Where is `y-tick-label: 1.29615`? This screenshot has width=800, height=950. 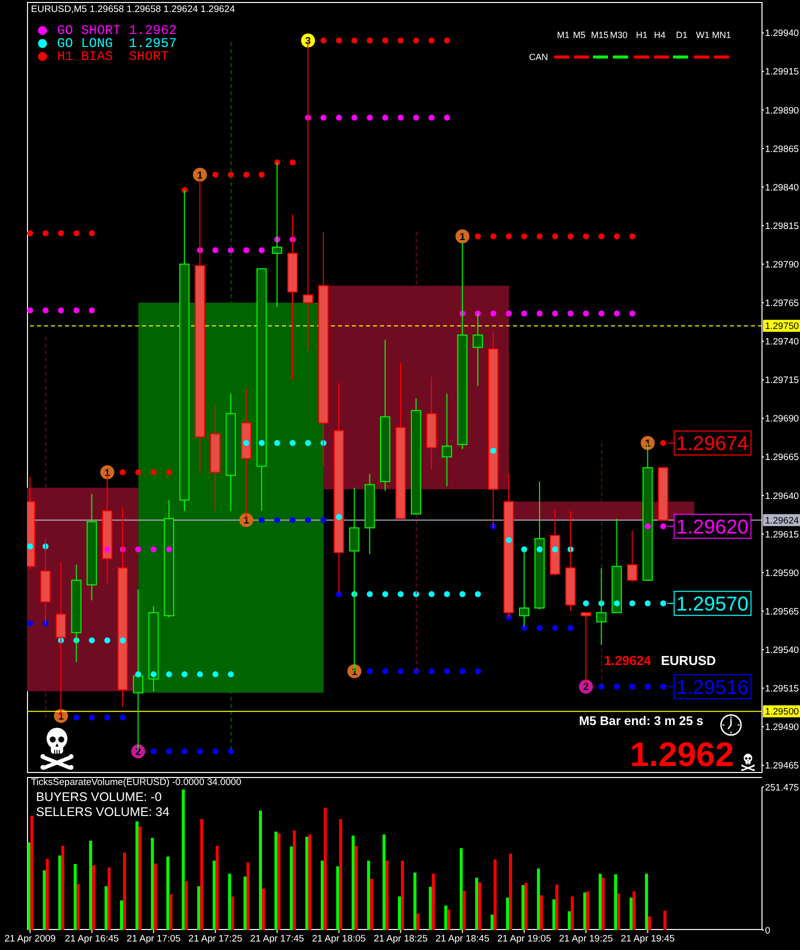 y-tick-label: 1.29615 is located at coordinates (782, 534).